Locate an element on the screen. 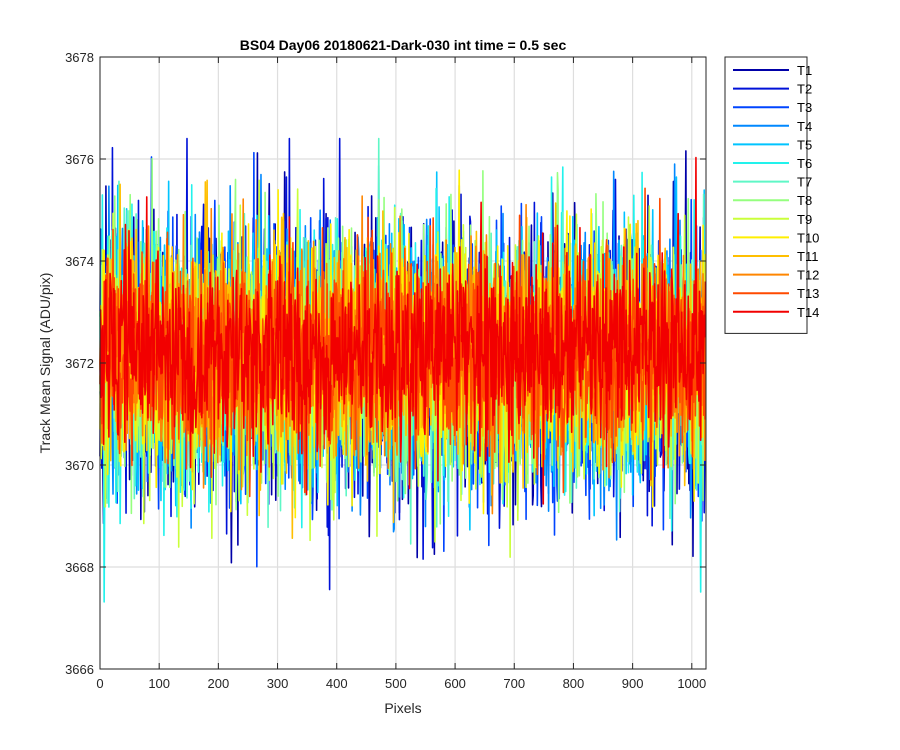  x-axis-label: Pixels is located at coordinates (402, 708).